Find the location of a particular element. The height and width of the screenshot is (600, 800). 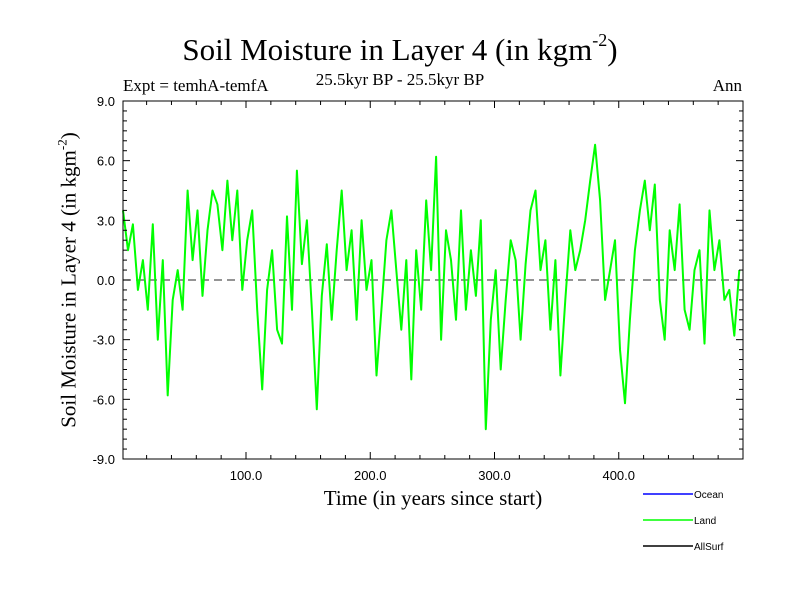

y-tick-label: 9.0 is located at coordinates (106, 101).